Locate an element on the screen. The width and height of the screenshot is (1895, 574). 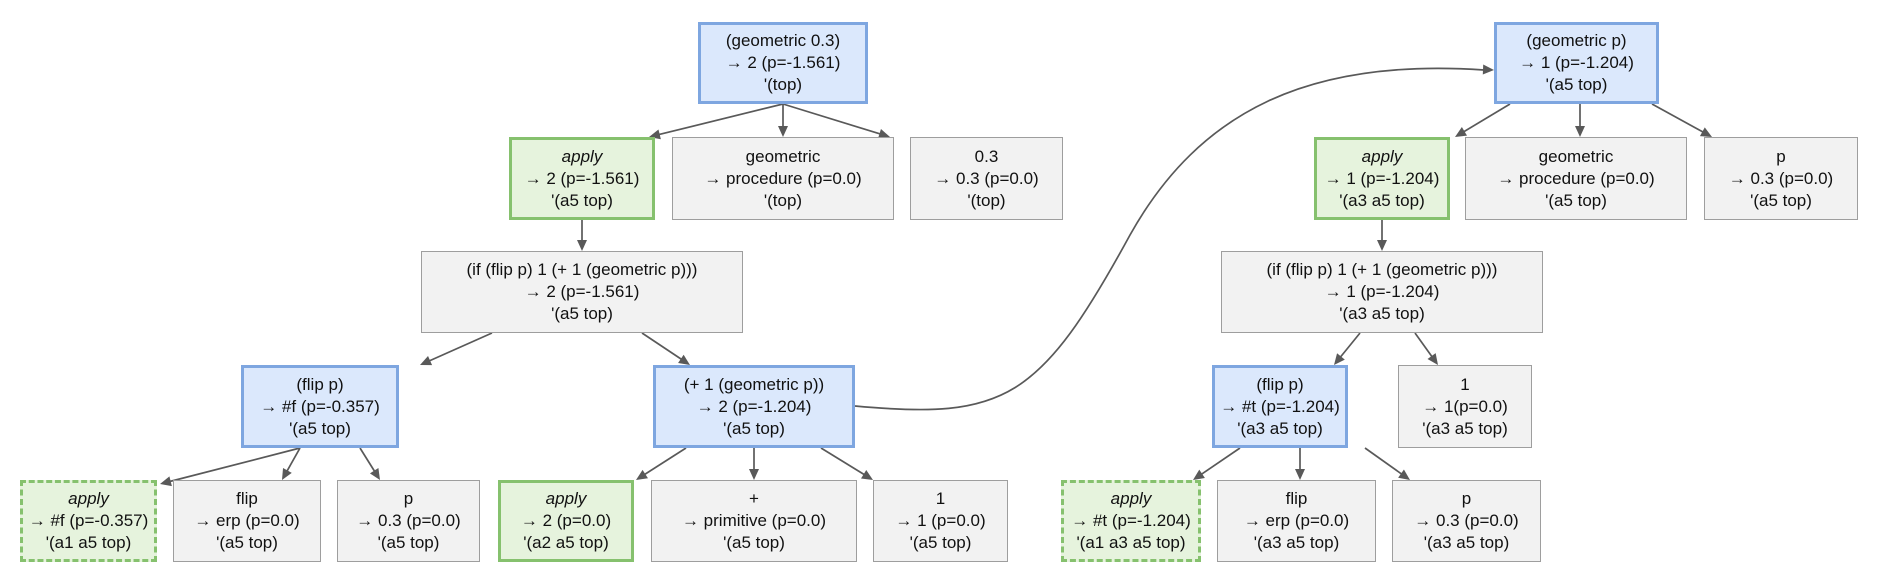
node-line-2: → 2 (p=-1.204) is located at coordinates (754, 406).